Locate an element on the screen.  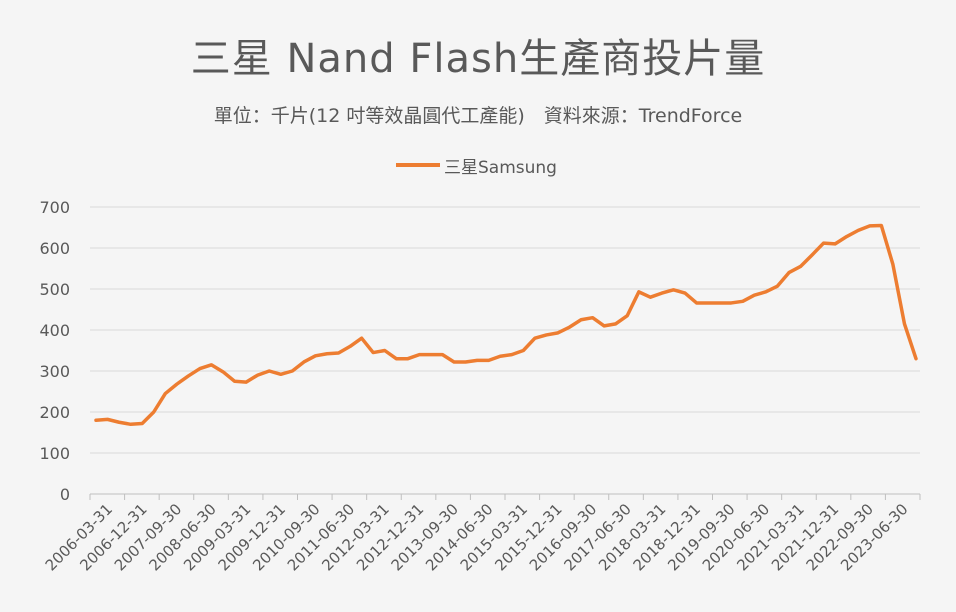
legend-line-swatch is located at coordinates (418, 165).